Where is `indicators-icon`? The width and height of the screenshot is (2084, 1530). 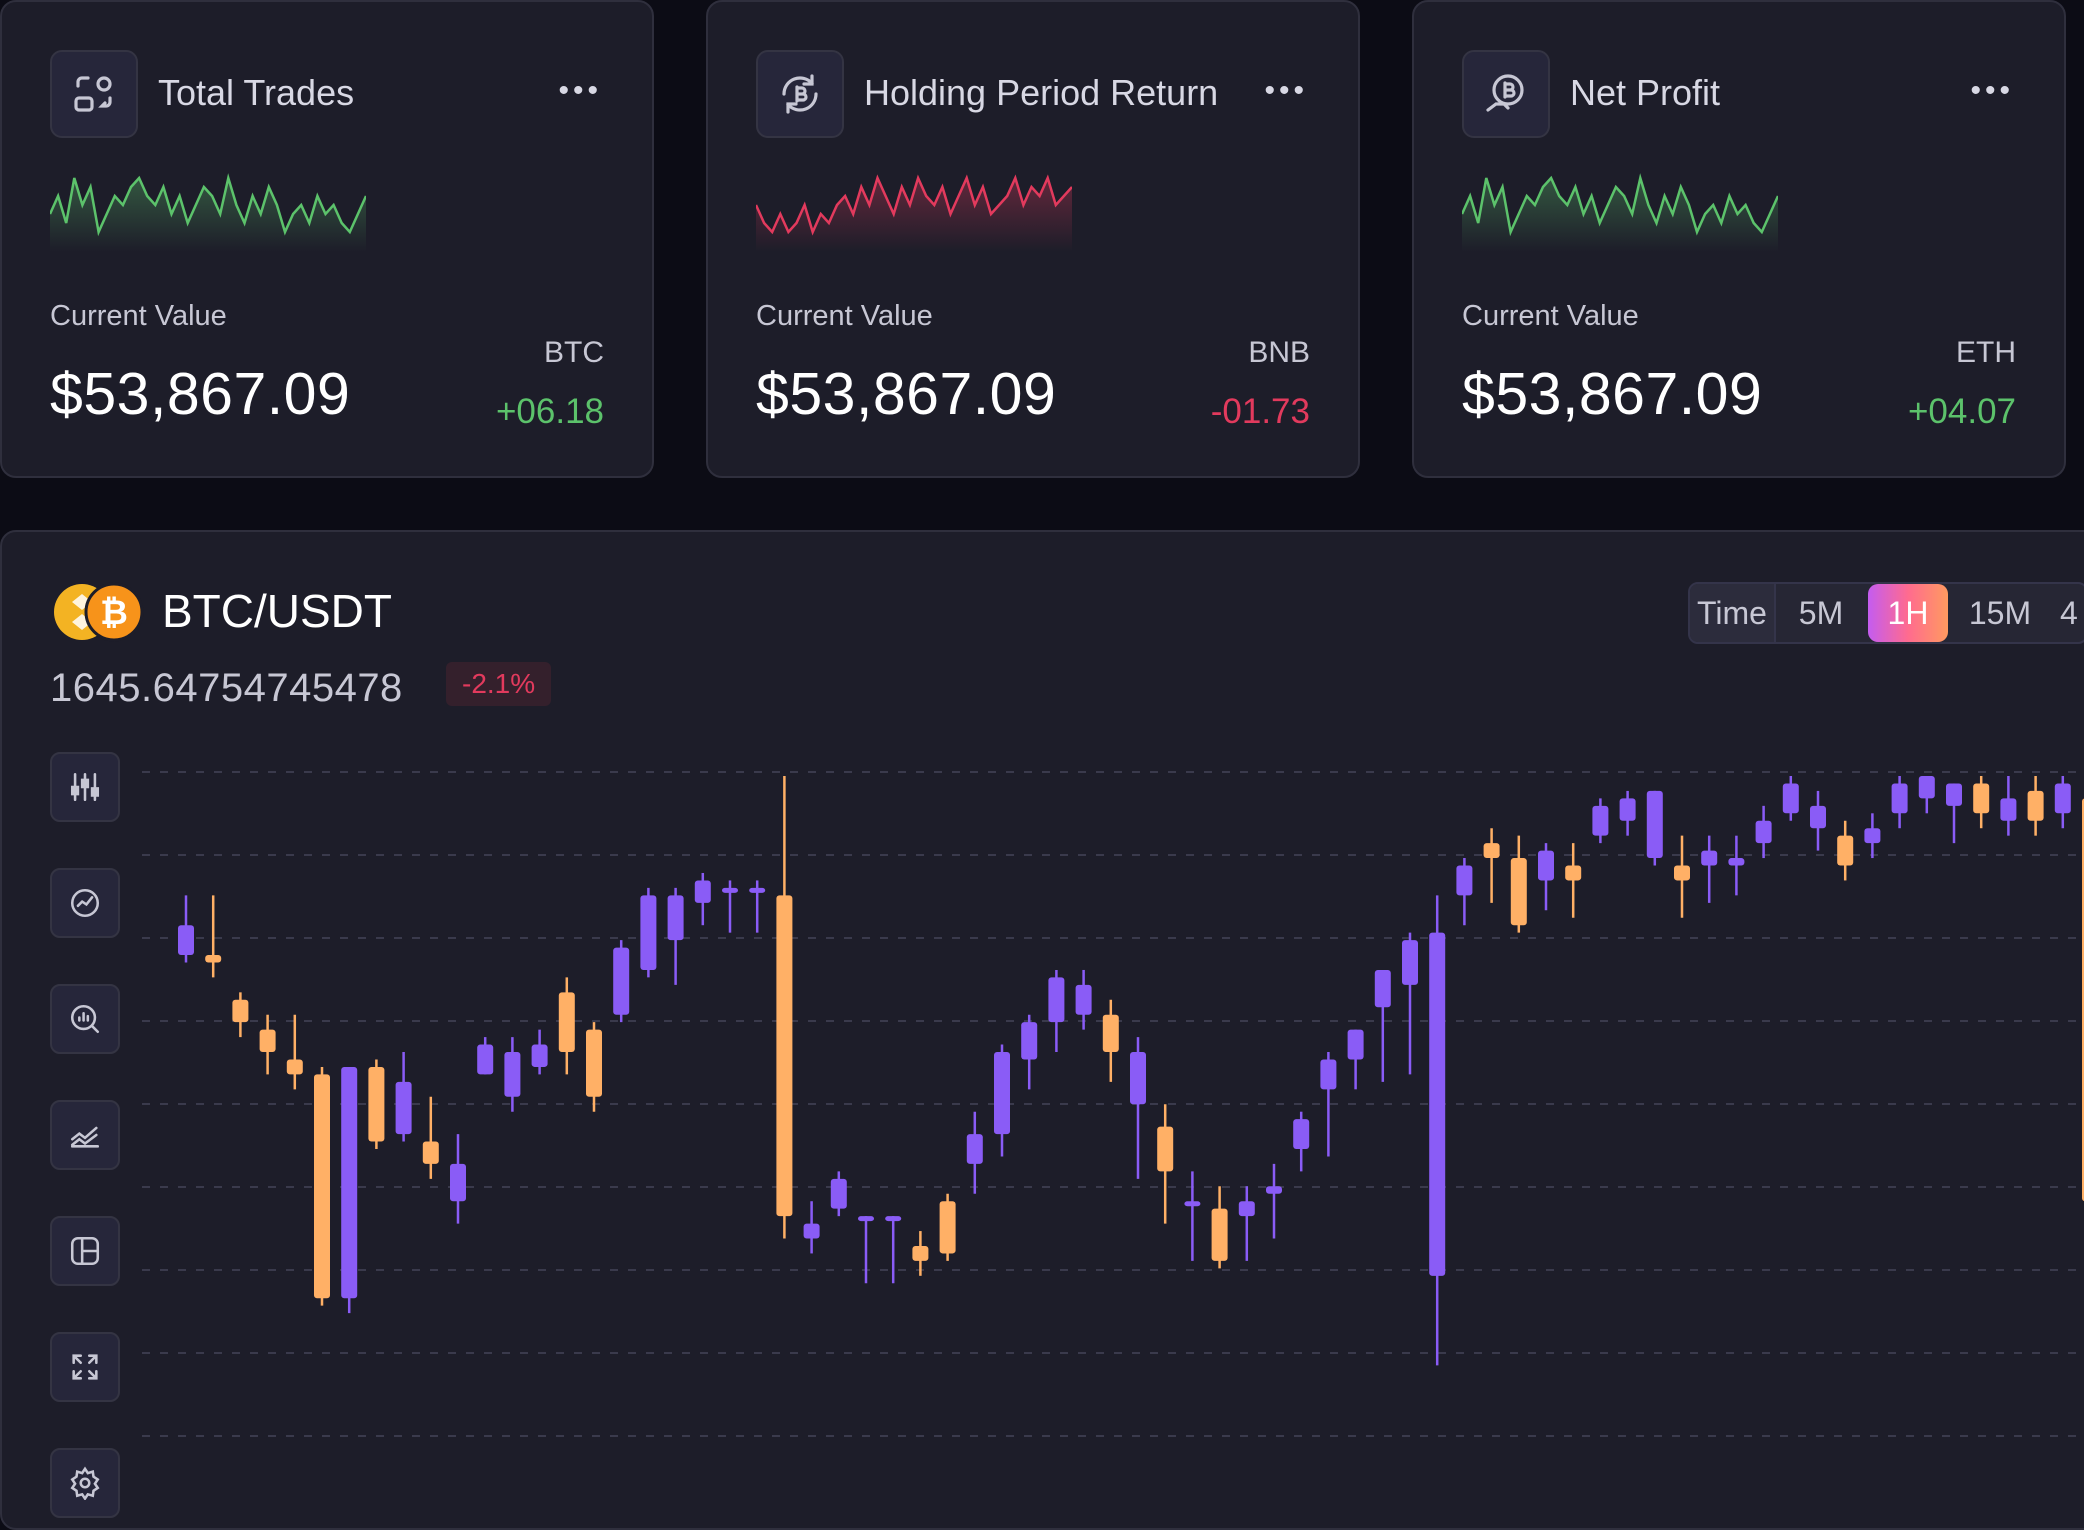
indicators-icon is located at coordinates (85, 787).